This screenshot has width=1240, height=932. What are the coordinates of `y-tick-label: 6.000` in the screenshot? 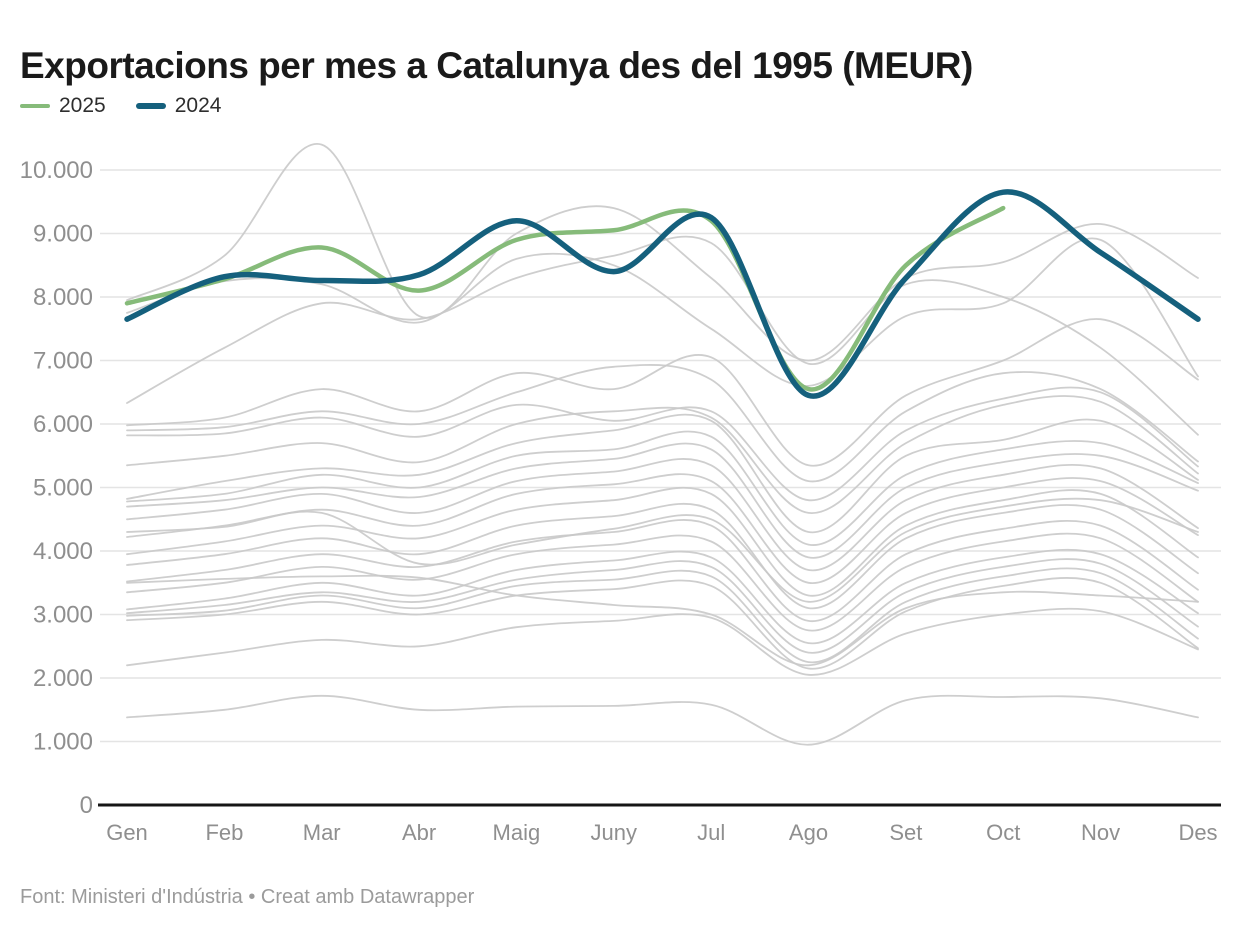 It's located at (63, 424).